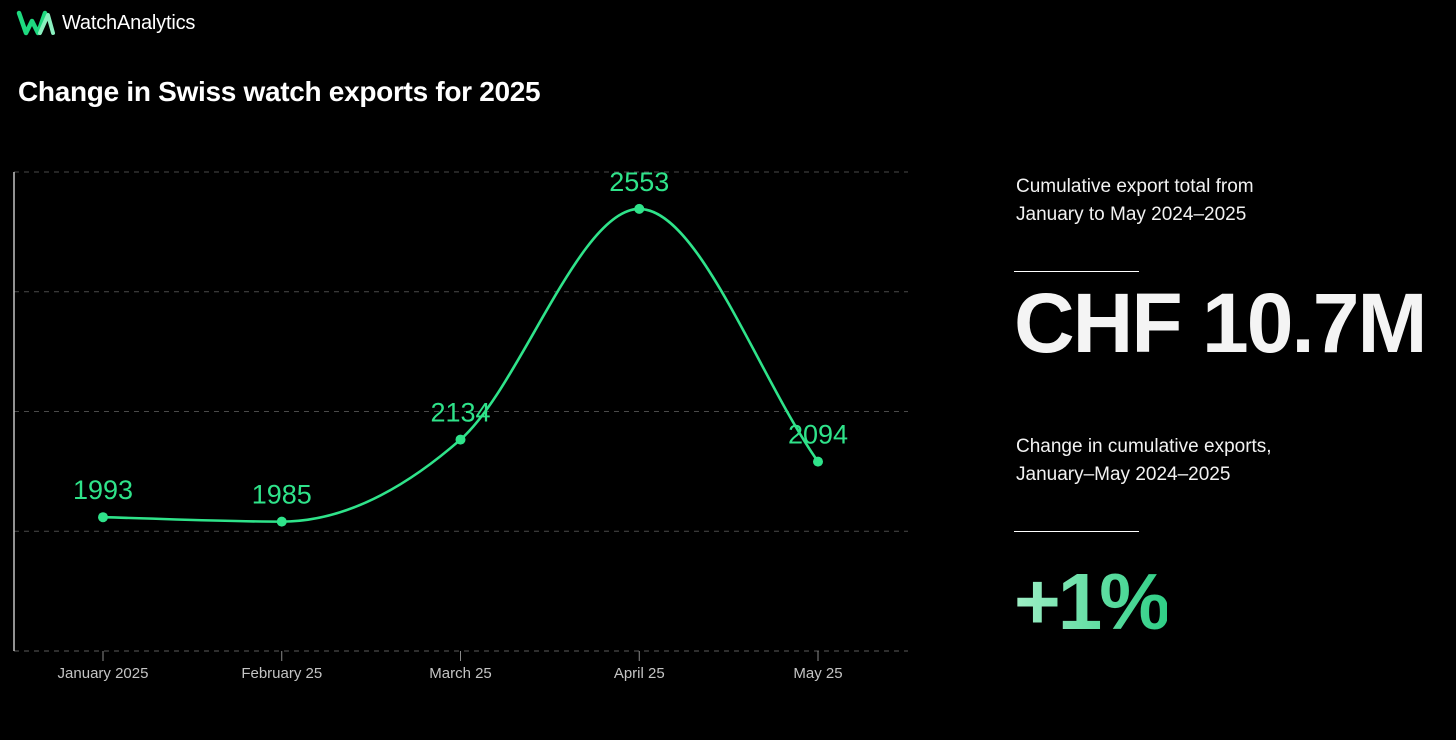 This screenshot has height=740, width=1456. What do you see at coordinates (1076, 271) in the screenshot?
I see `export-total-divider` at bounding box center [1076, 271].